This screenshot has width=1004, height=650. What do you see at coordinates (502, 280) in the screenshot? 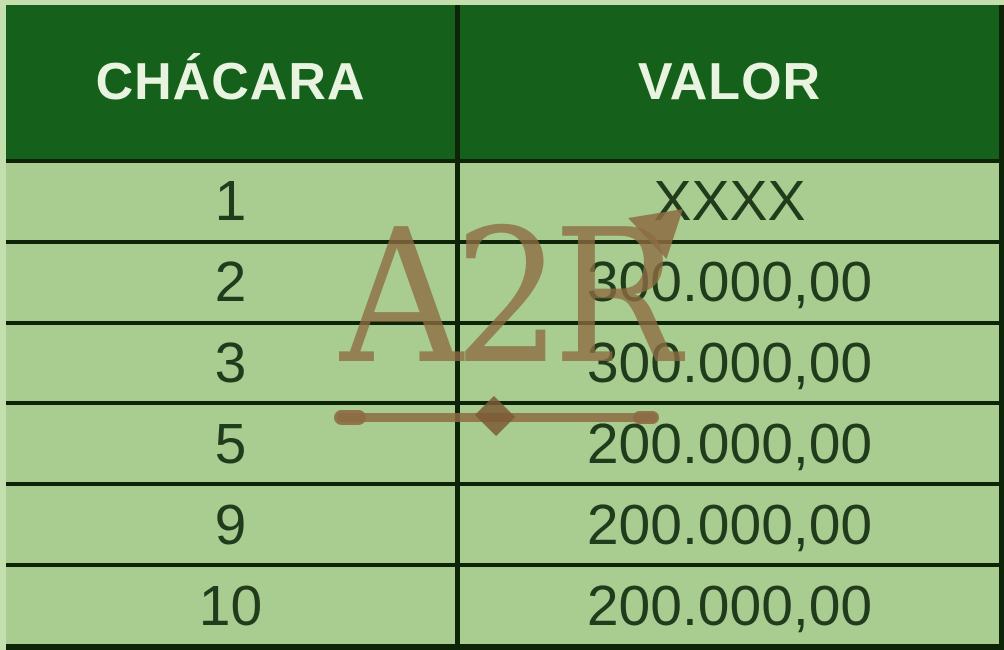
I see `table-row: 2 300.000,00` at bounding box center [502, 280].